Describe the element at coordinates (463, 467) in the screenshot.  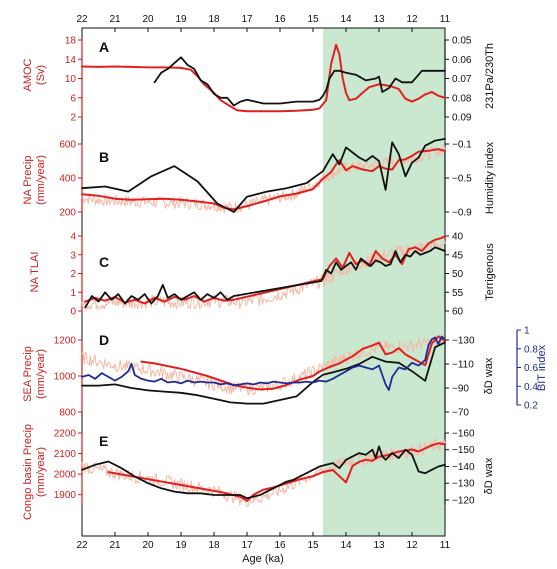
I see `panel-e-right-tick-label: −140` at that location.